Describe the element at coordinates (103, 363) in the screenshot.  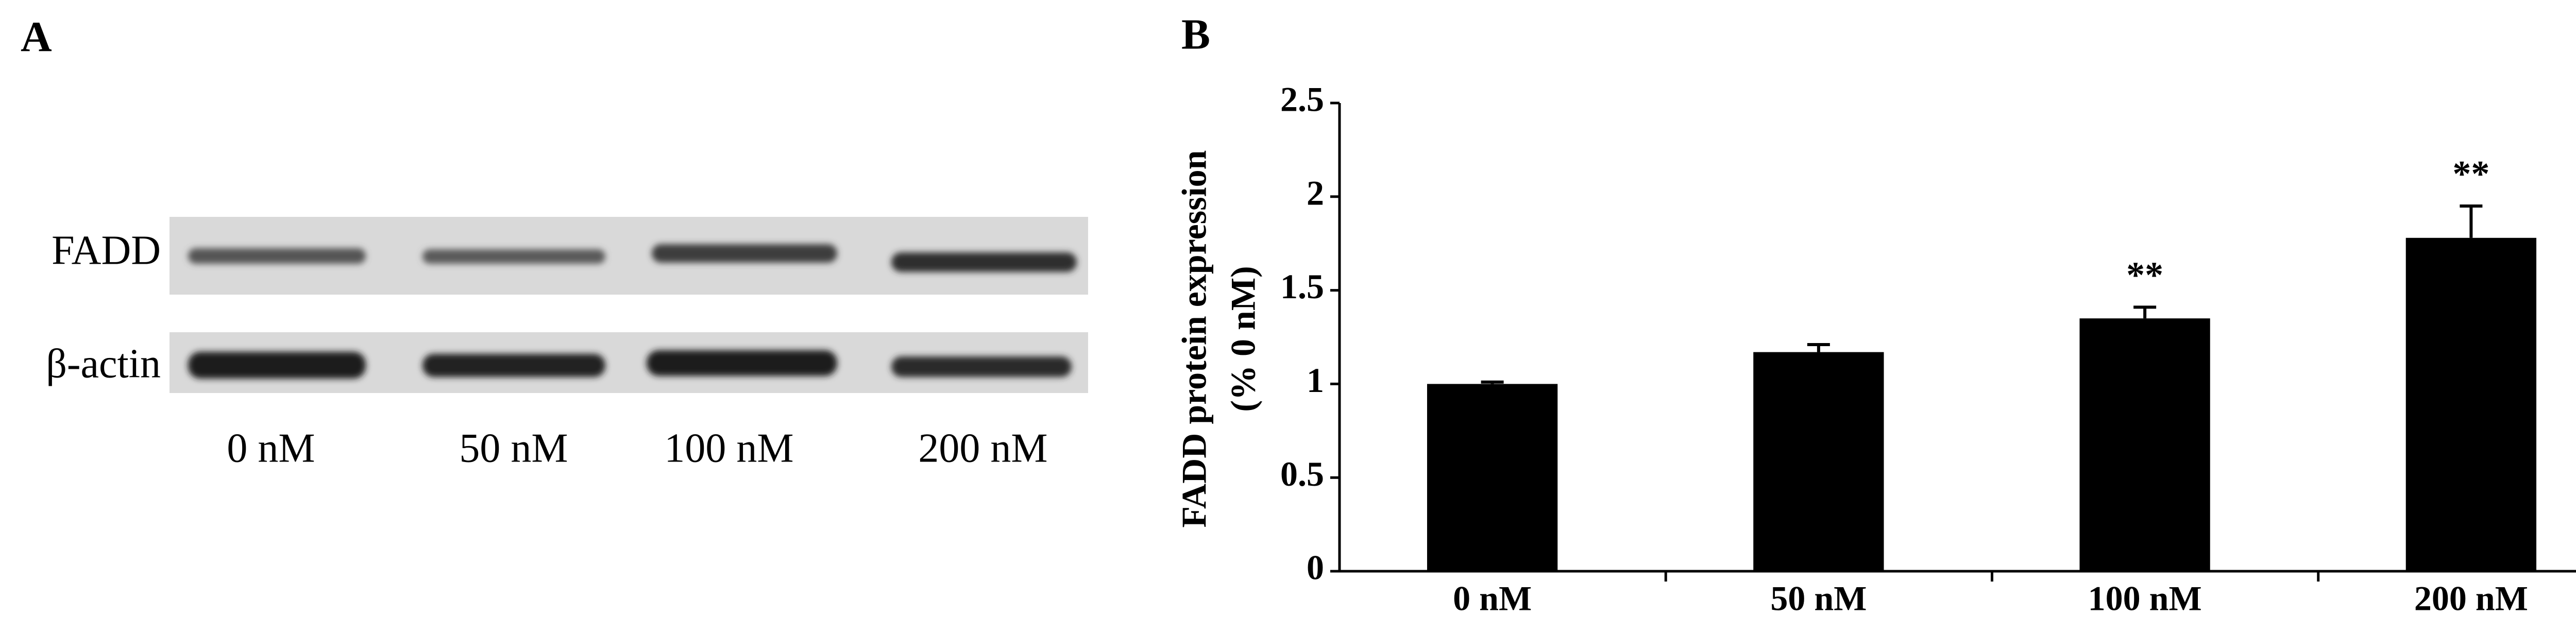
I see `row-label: β-actin` at that location.